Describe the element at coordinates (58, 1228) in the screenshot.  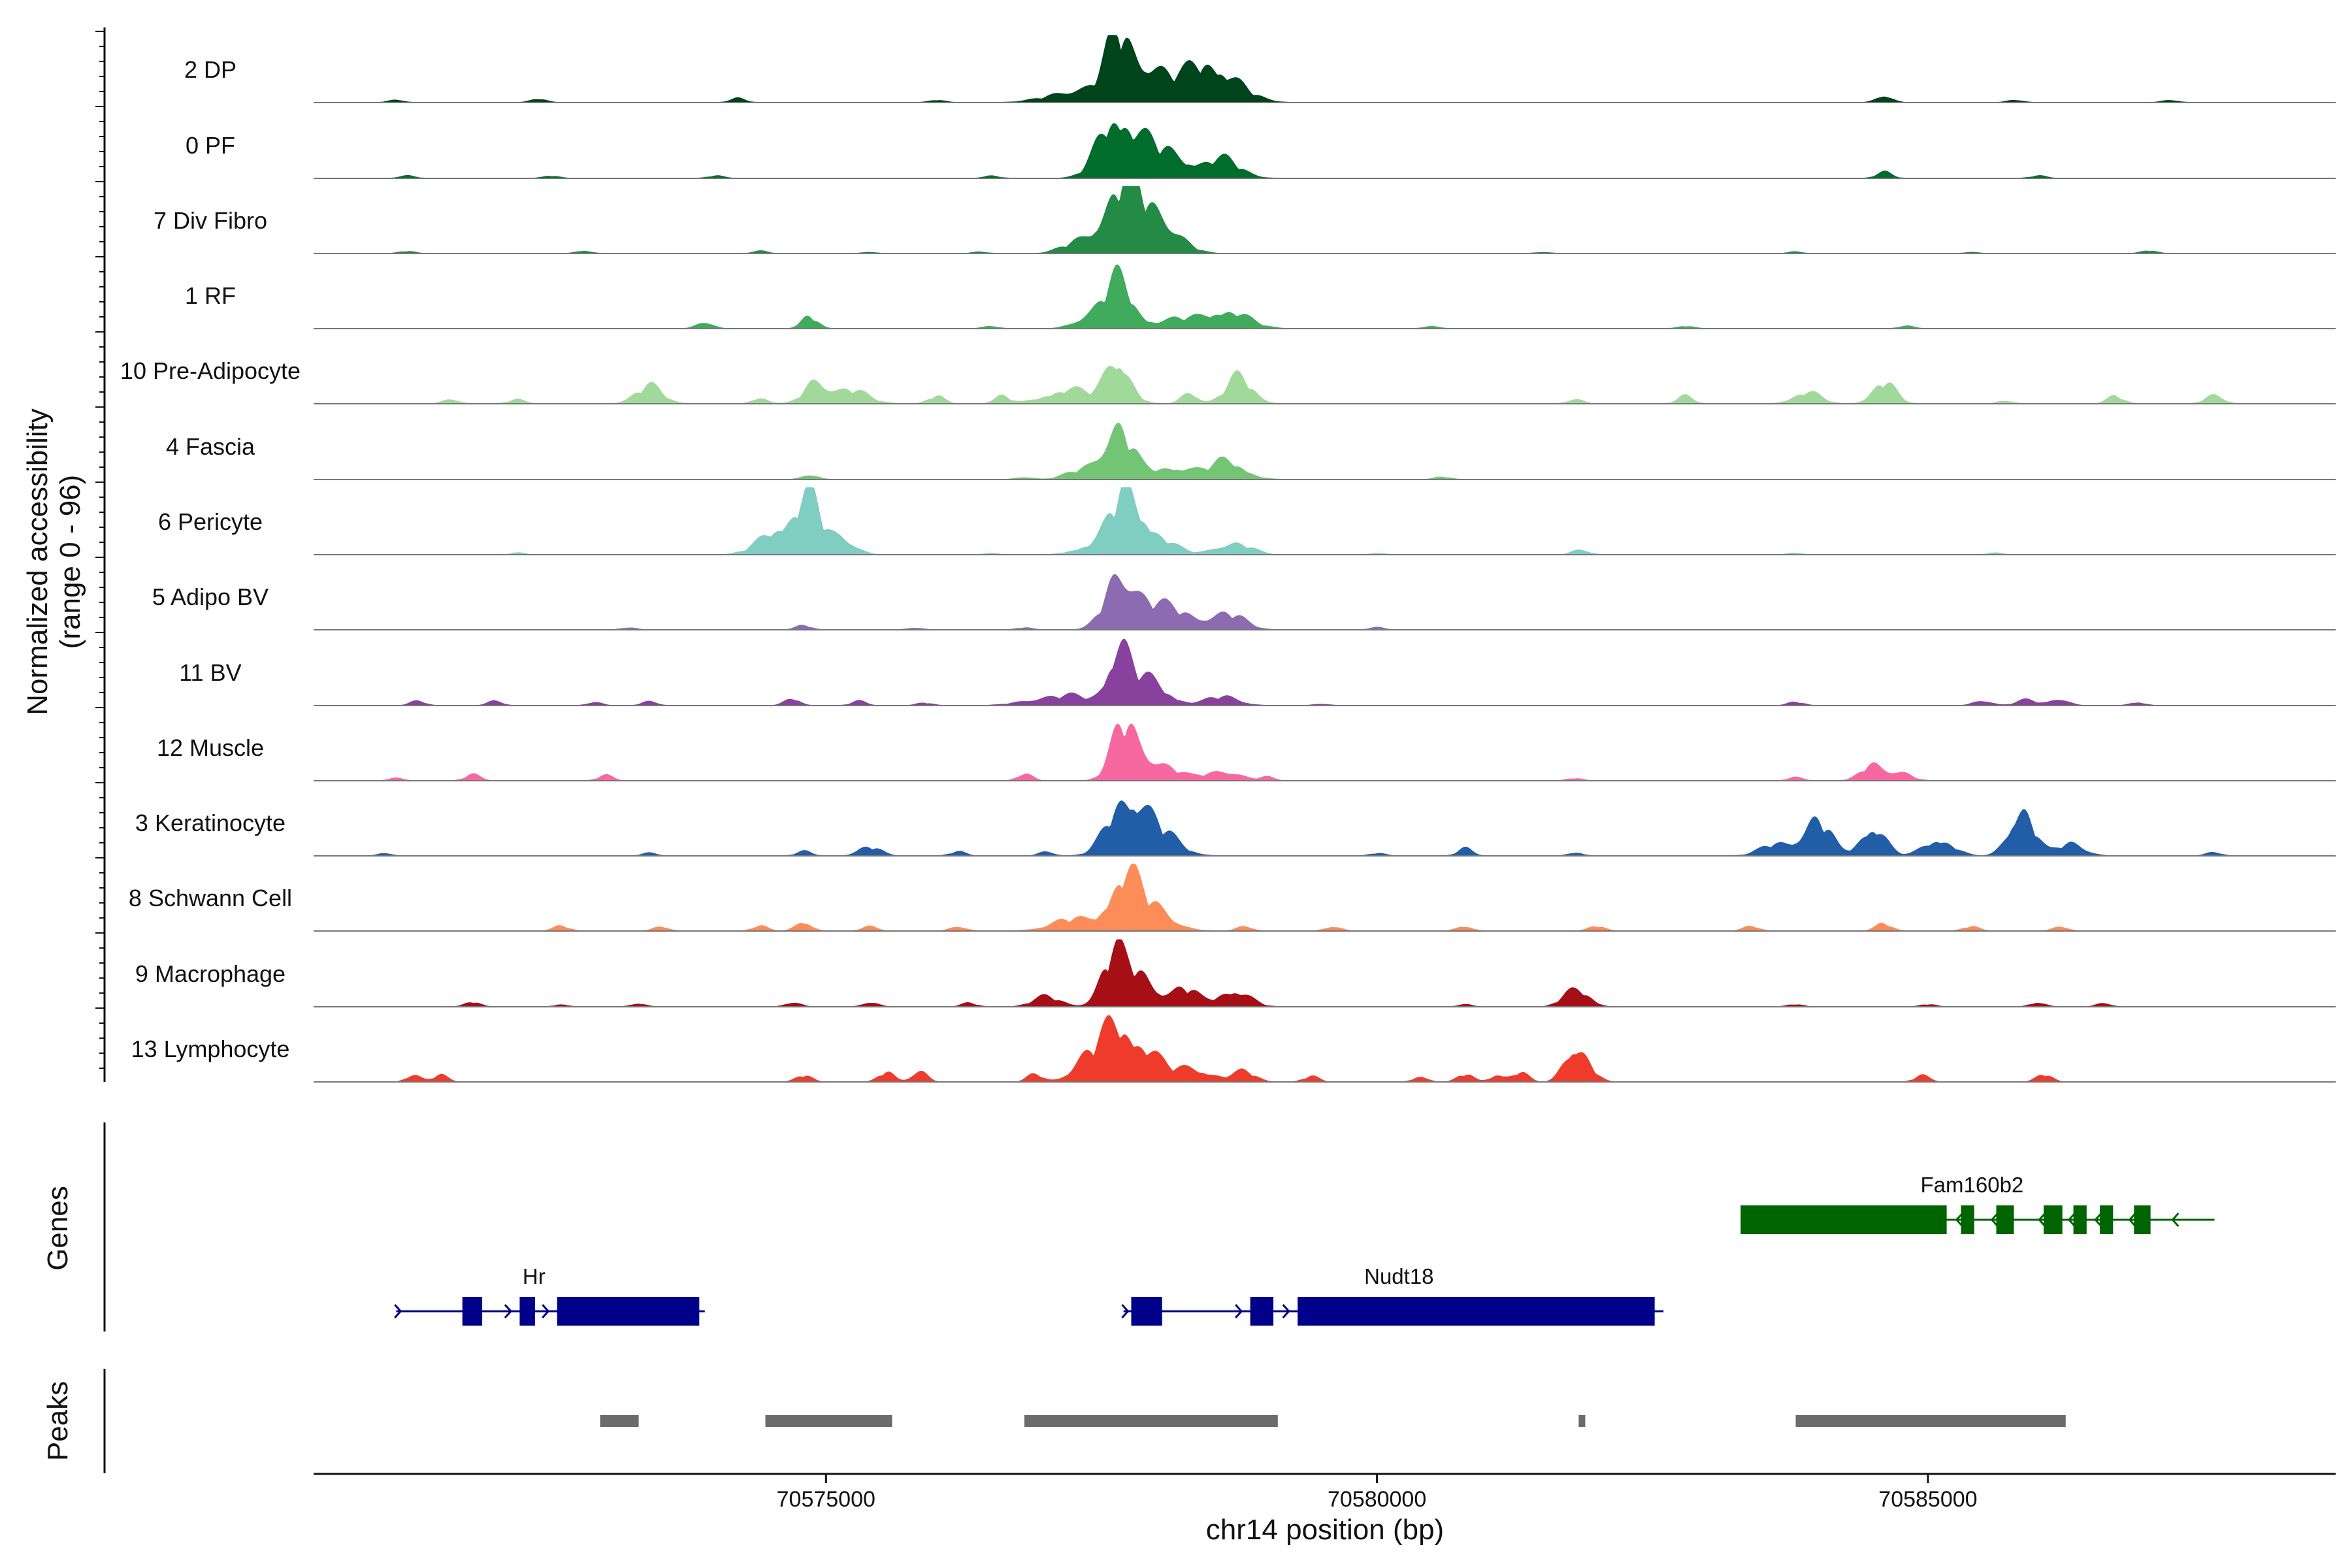
I see `genes-panel-title: Genes` at that location.